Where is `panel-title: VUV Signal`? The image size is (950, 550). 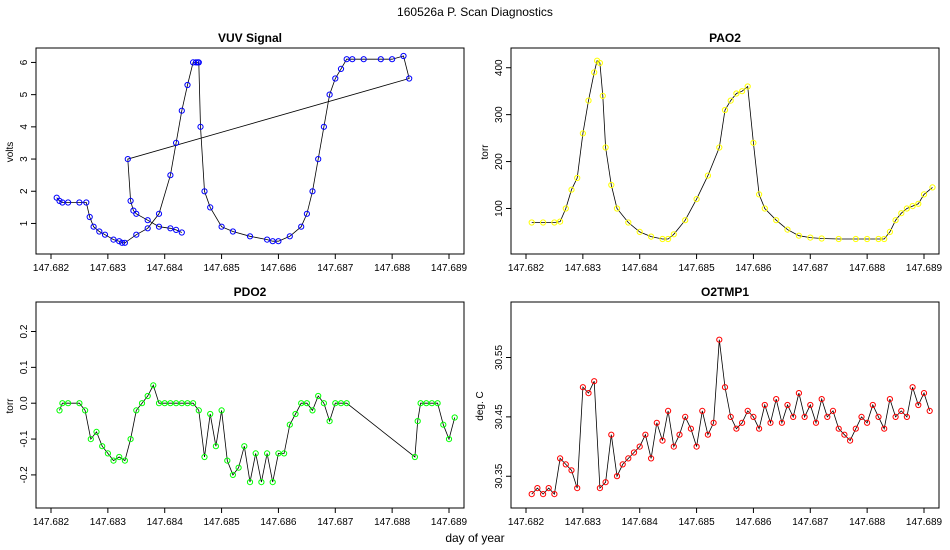
panel-title: VUV Signal is located at coordinates (250, 38).